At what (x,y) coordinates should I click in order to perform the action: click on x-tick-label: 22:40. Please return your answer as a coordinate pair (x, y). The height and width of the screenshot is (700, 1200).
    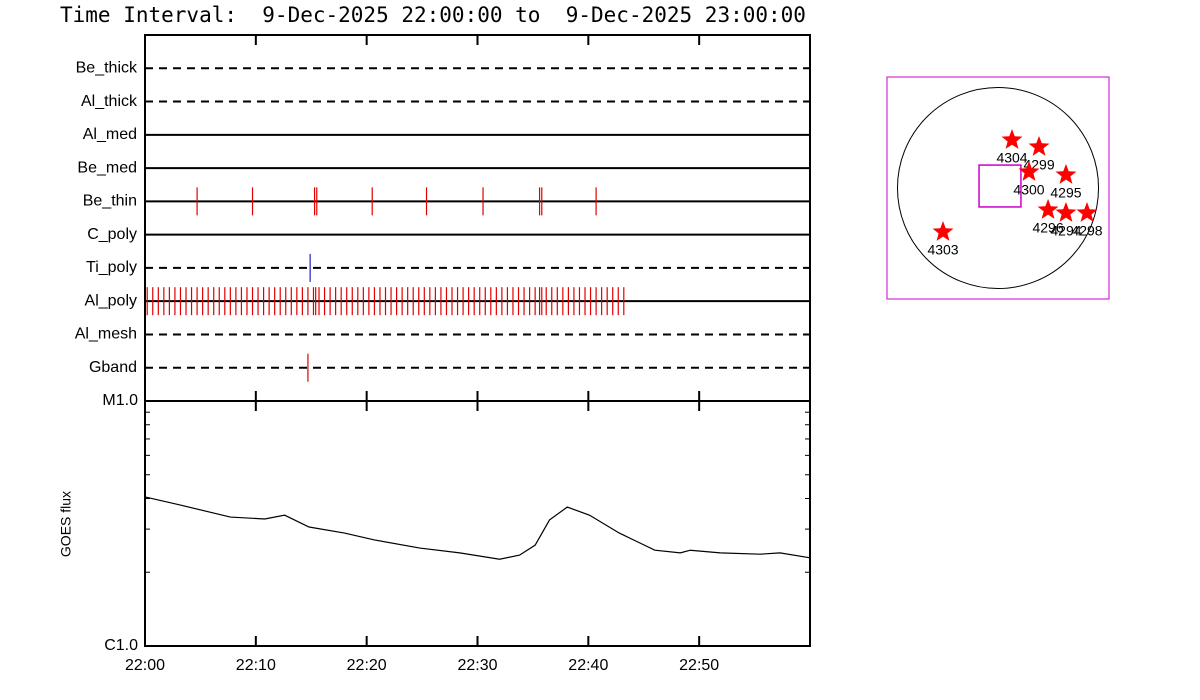
    Looking at the image, I should click on (588, 665).